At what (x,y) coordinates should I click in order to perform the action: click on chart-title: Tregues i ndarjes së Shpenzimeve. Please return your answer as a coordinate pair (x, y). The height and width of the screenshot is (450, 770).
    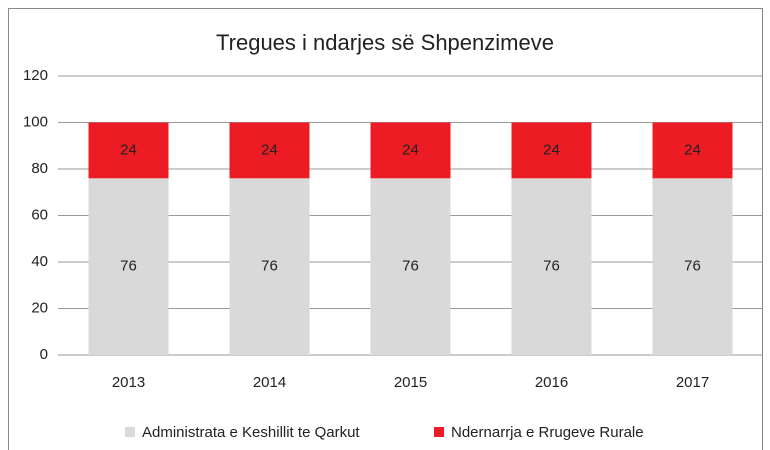
    Looking at the image, I should click on (385, 42).